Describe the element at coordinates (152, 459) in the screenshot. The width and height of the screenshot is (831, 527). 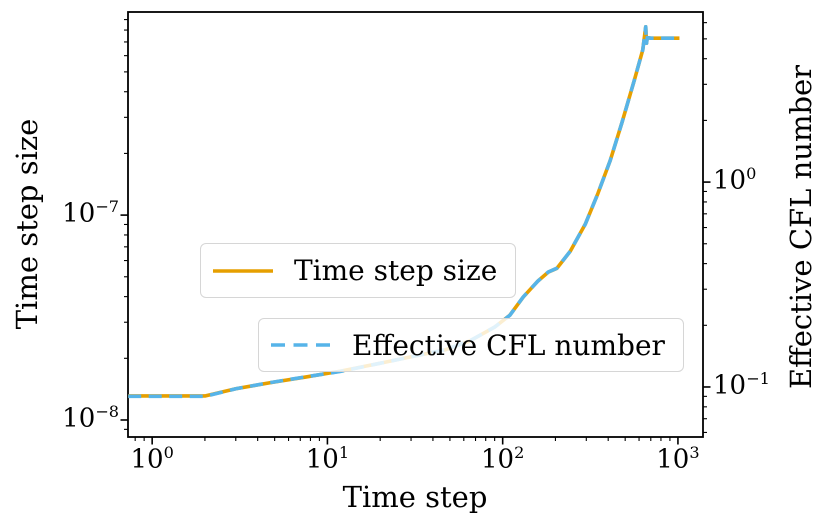
I see `x-tick-label: 100` at that location.